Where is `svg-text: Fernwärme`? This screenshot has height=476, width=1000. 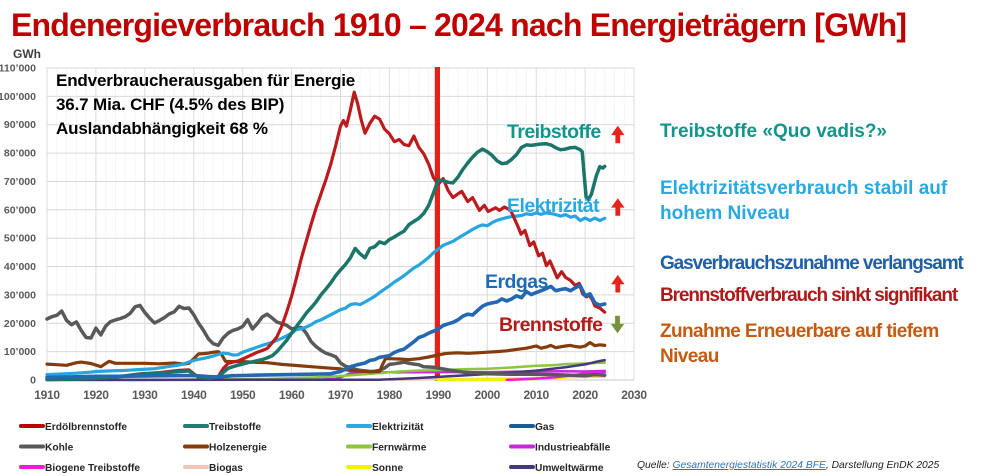
svg-text: Fernwärme is located at coordinates (399, 447).